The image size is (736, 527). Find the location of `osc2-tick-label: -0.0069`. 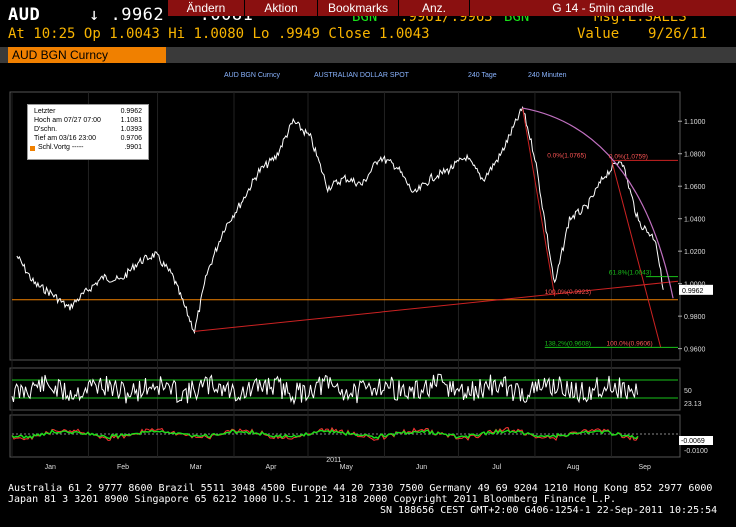

osc2-tick-label: -0.0069 is located at coordinates (693, 441).